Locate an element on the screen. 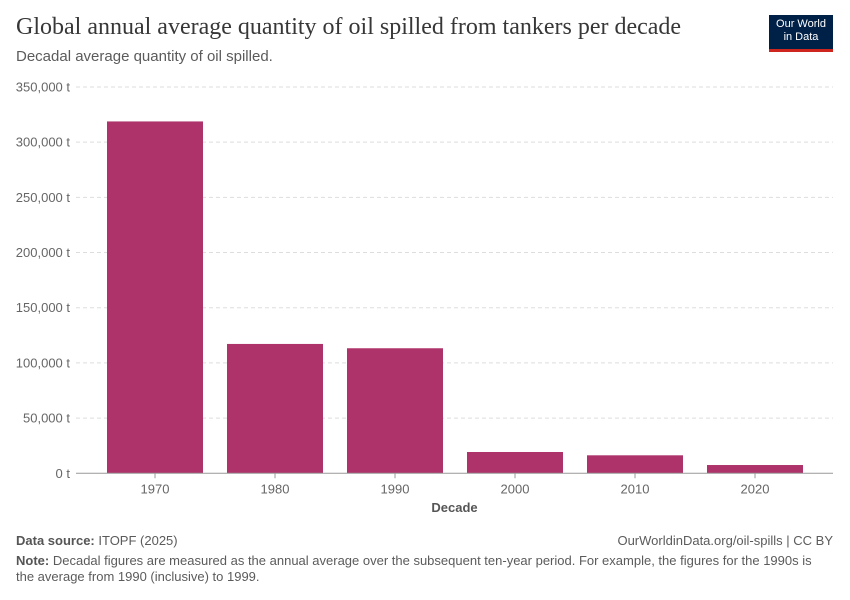 Image resolution: width=850 pixels, height=600 pixels. source-text: ITOPF (2025) is located at coordinates (138, 540).